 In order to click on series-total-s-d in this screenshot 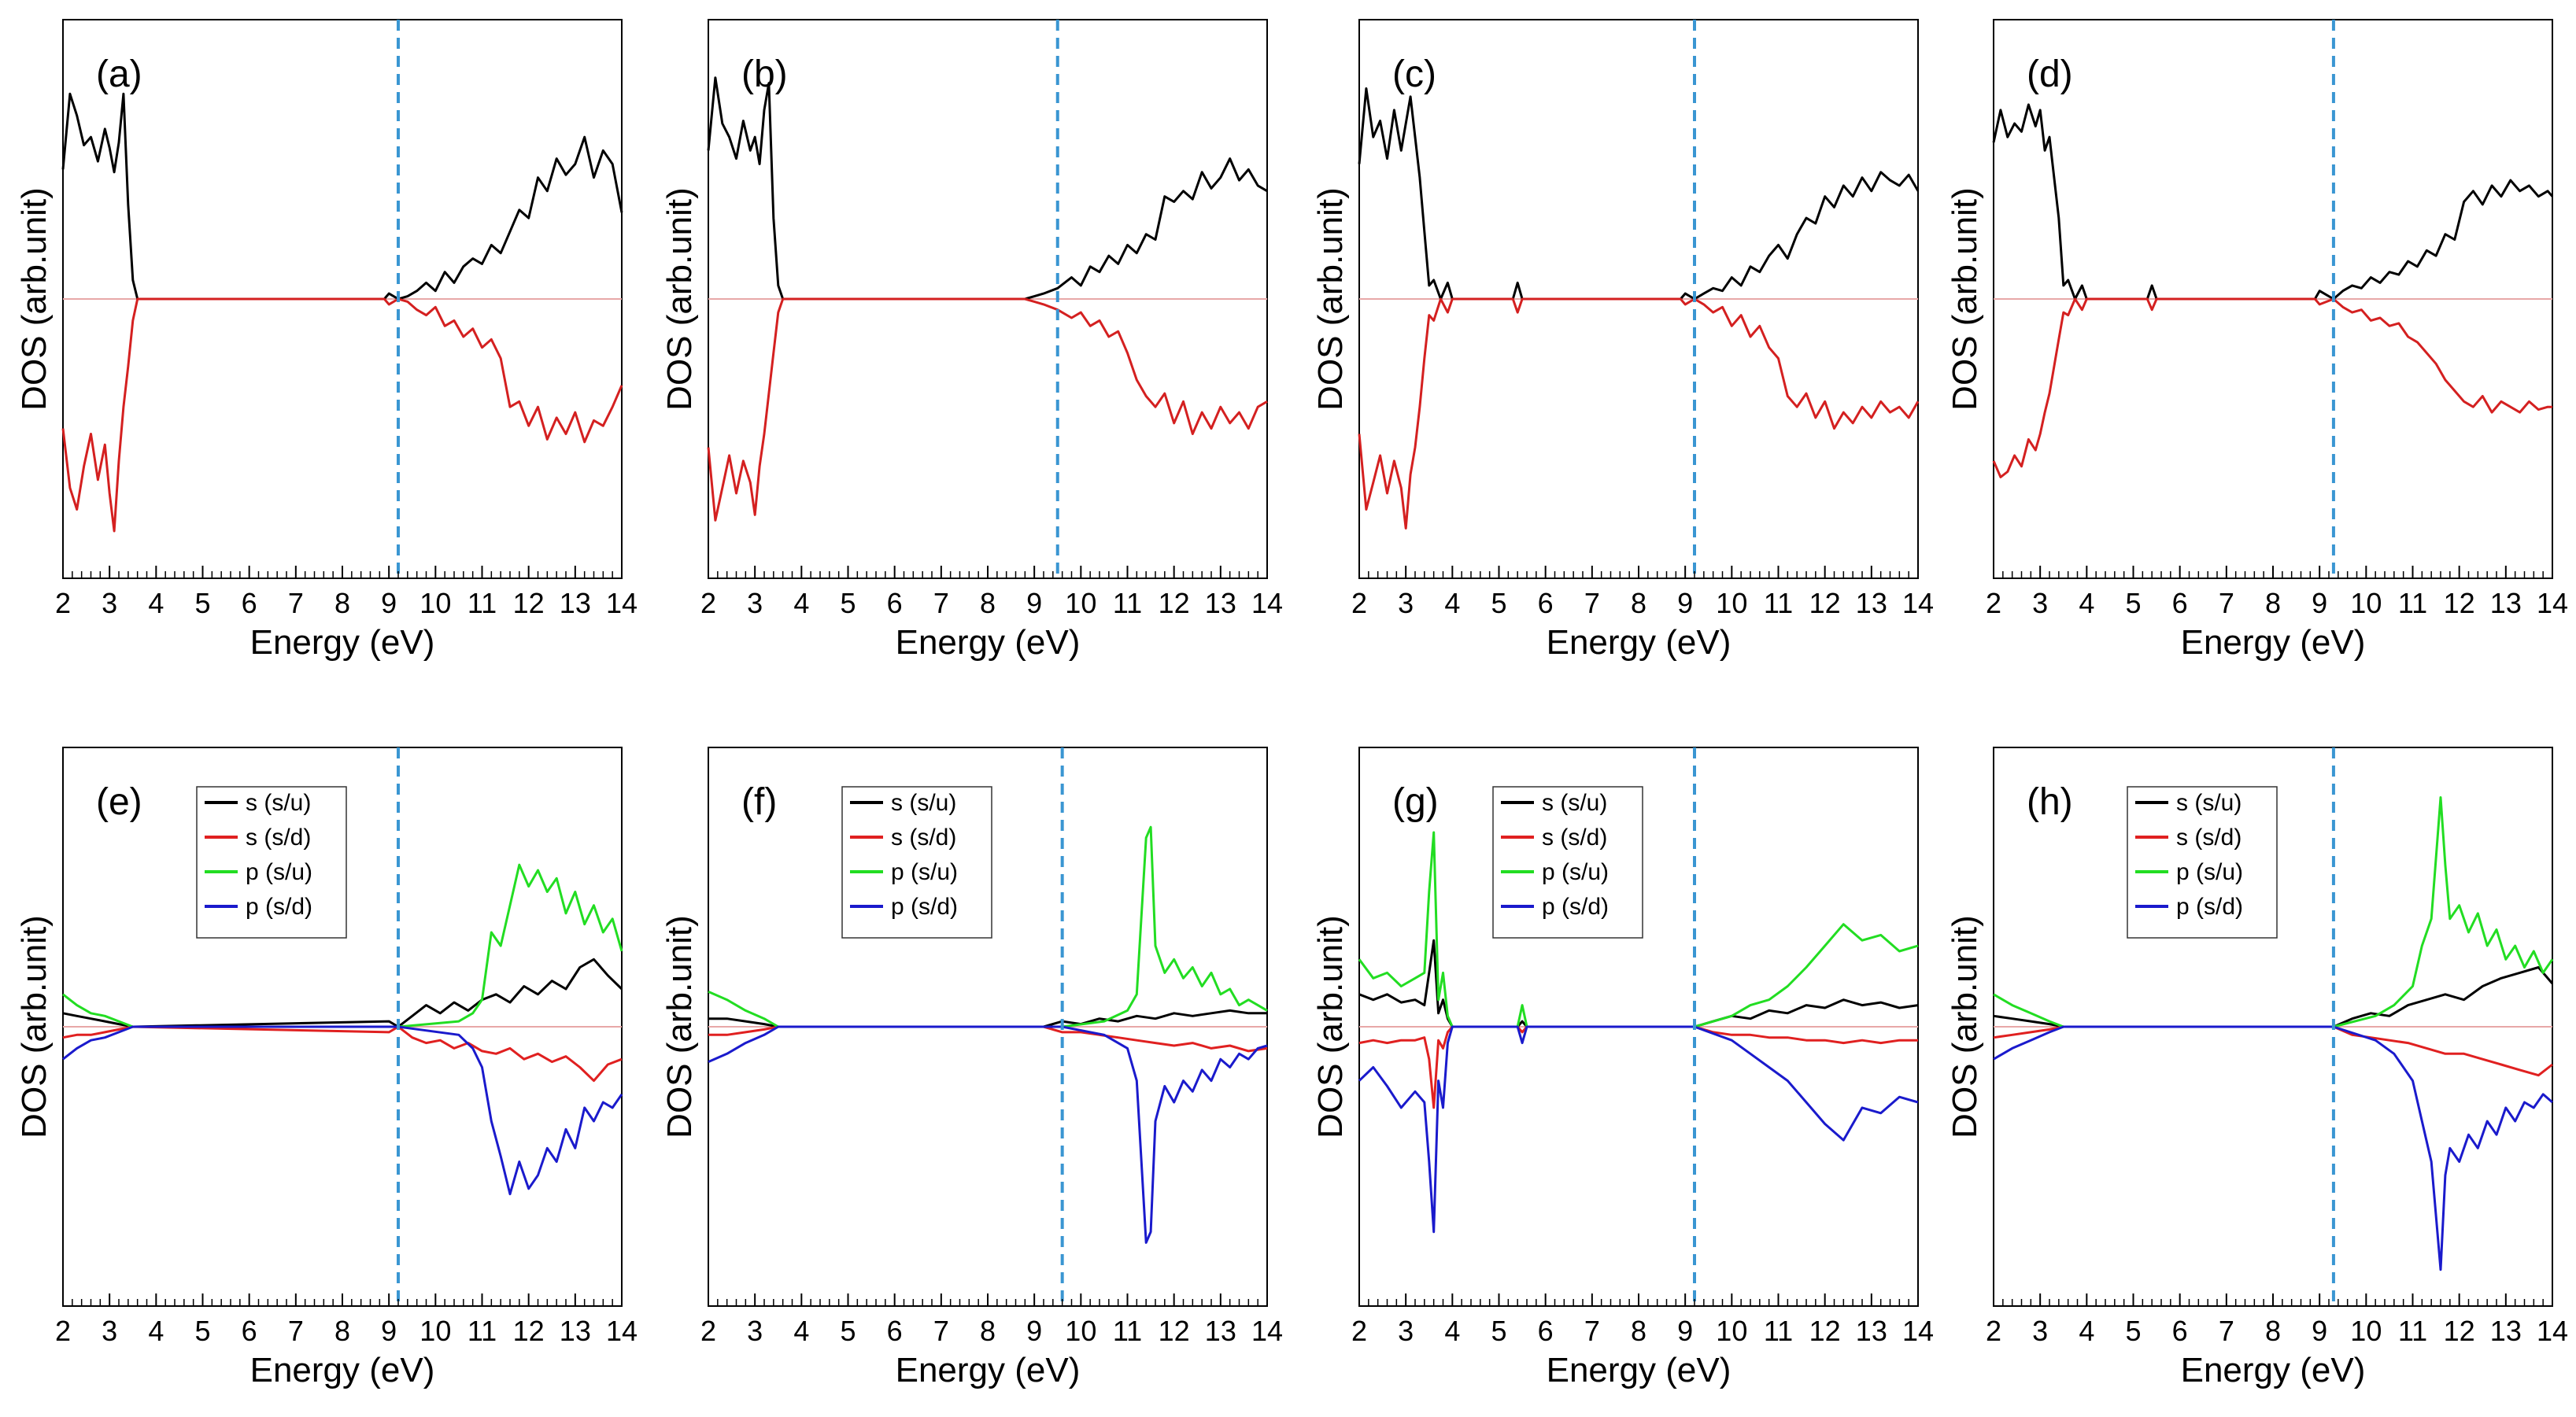, I will do `click(988, 410)`.